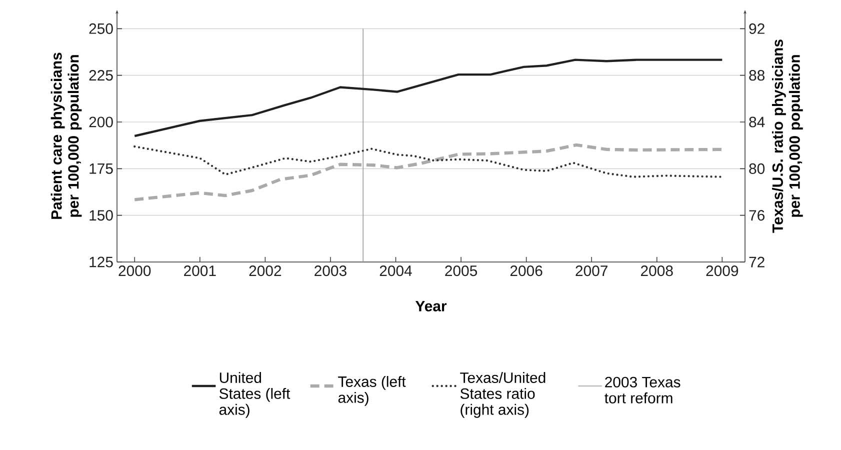  Describe the element at coordinates (101, 215) in the screenshot. I see `y-tick-label: 150` at that location.